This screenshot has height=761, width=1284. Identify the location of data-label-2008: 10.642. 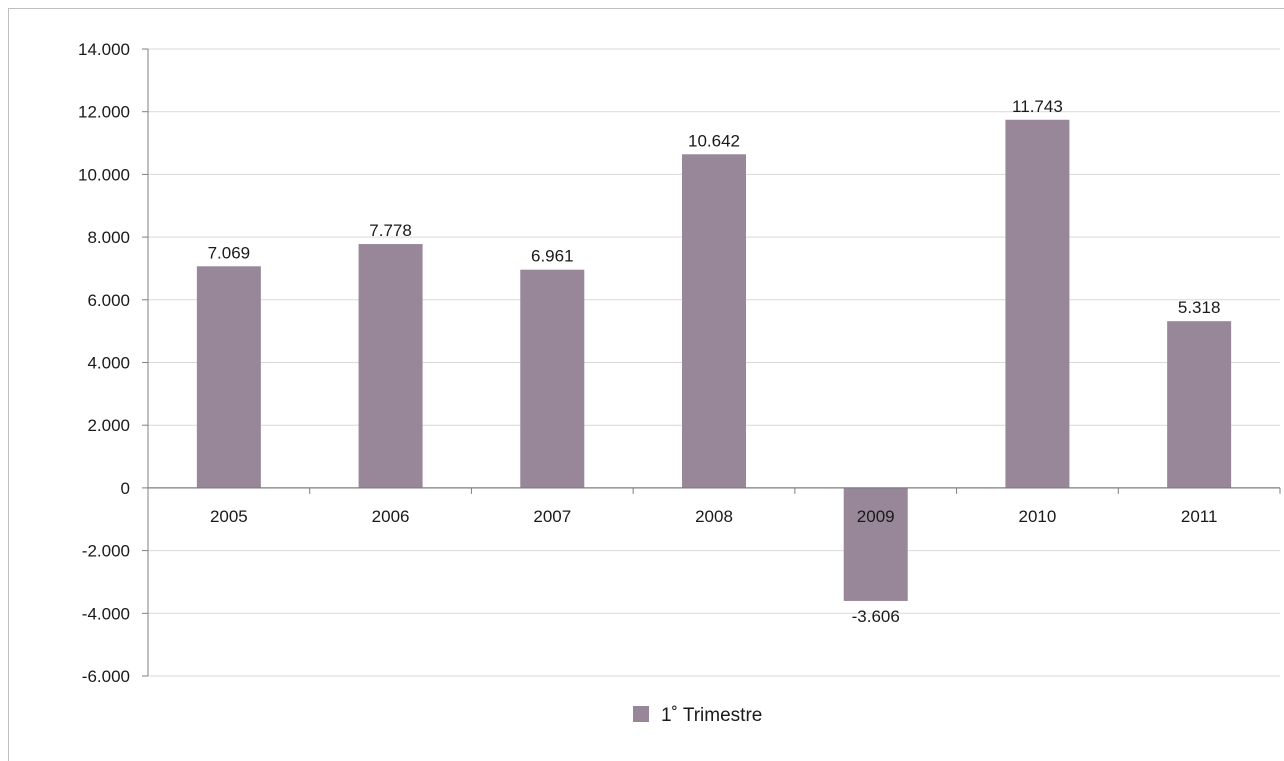
(714, 140).